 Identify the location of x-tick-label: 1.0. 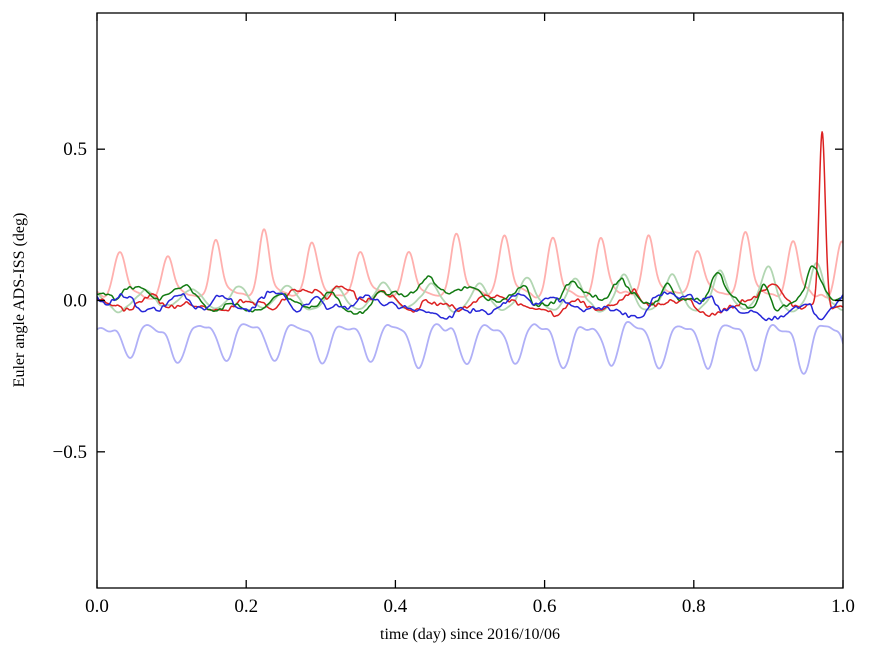
(843, 606).